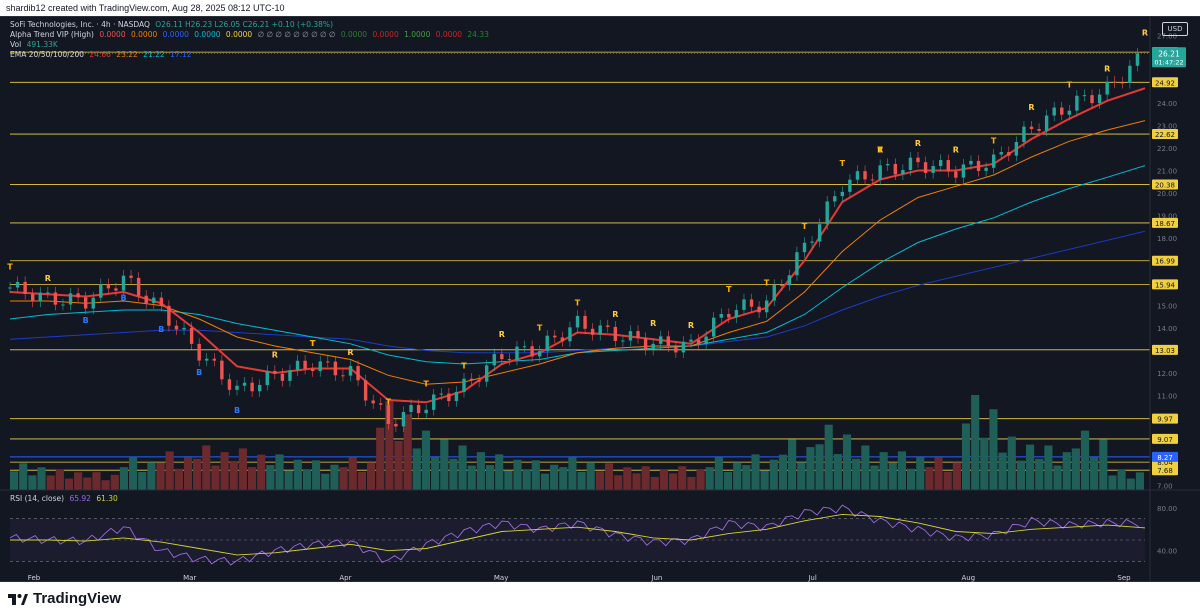 The width and height of the screenshot is (1200, 616). Describe the element at coordinates (1167, 329) in the screenshot. I see `price-axis-tick: 14.00` at that location.